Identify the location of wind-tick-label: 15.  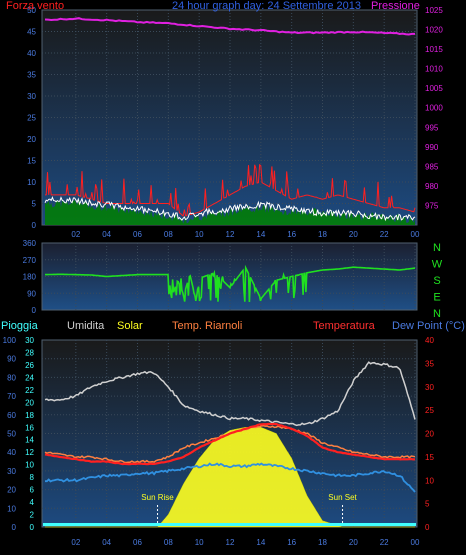
(31, 161).